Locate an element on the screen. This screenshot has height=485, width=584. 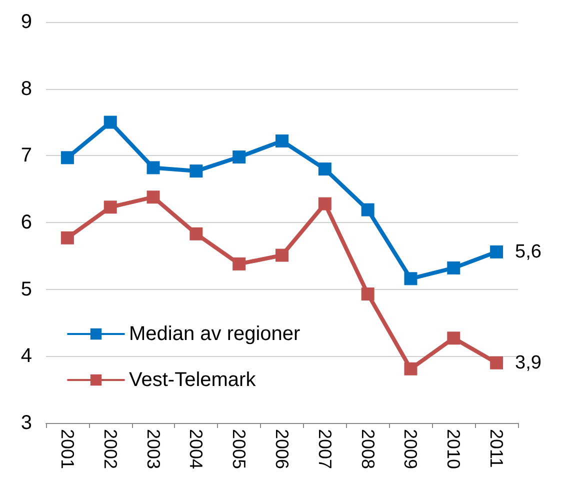
y-tick-label: 3 is located at coordinates (26, 423).